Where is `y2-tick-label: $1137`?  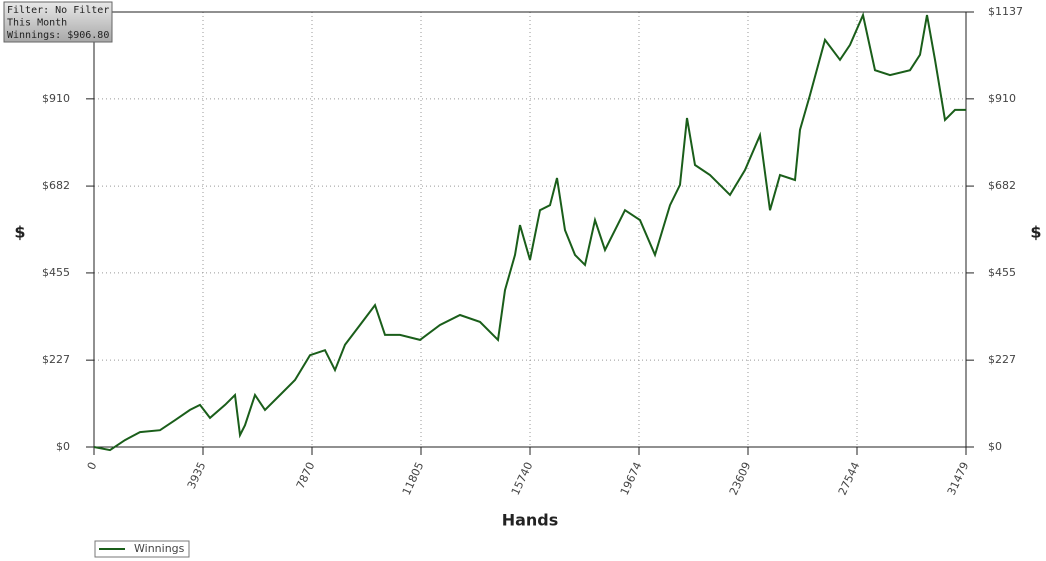 y2-tick-label: $1137 is located at coordinates (1005, 11).